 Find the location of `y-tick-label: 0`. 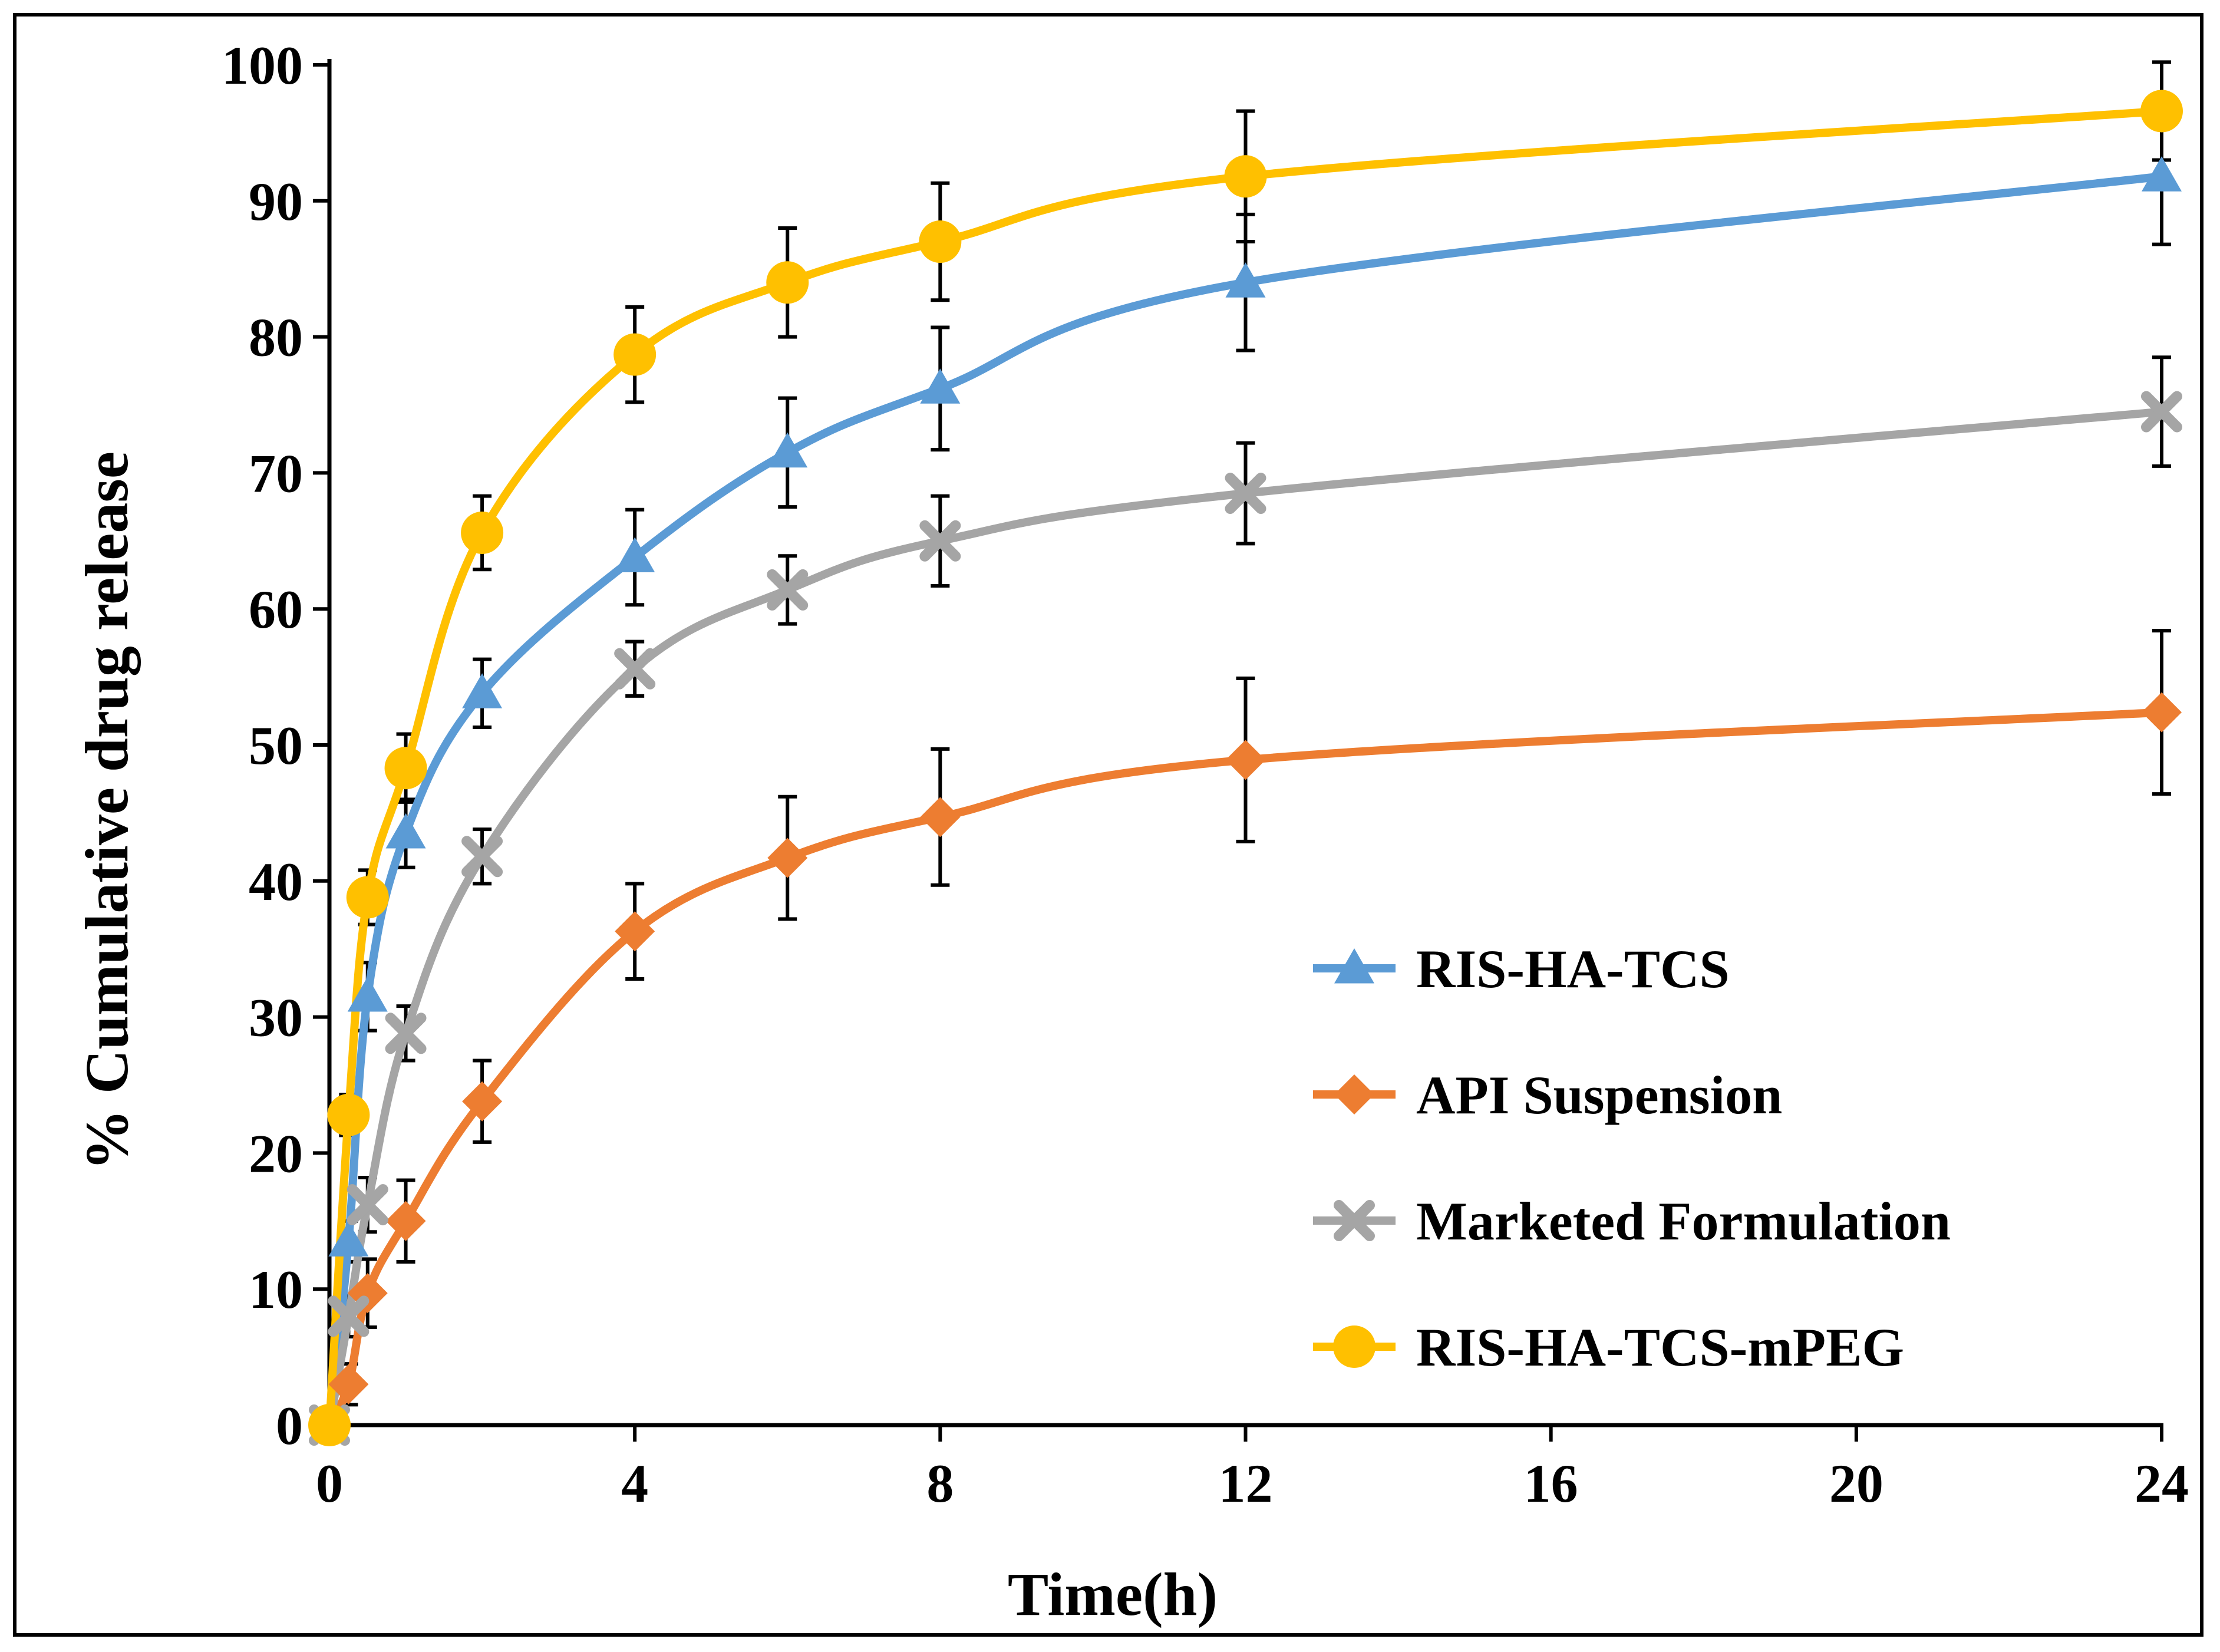

y-tick-label: 0 is located at coordinates (290, 1426).